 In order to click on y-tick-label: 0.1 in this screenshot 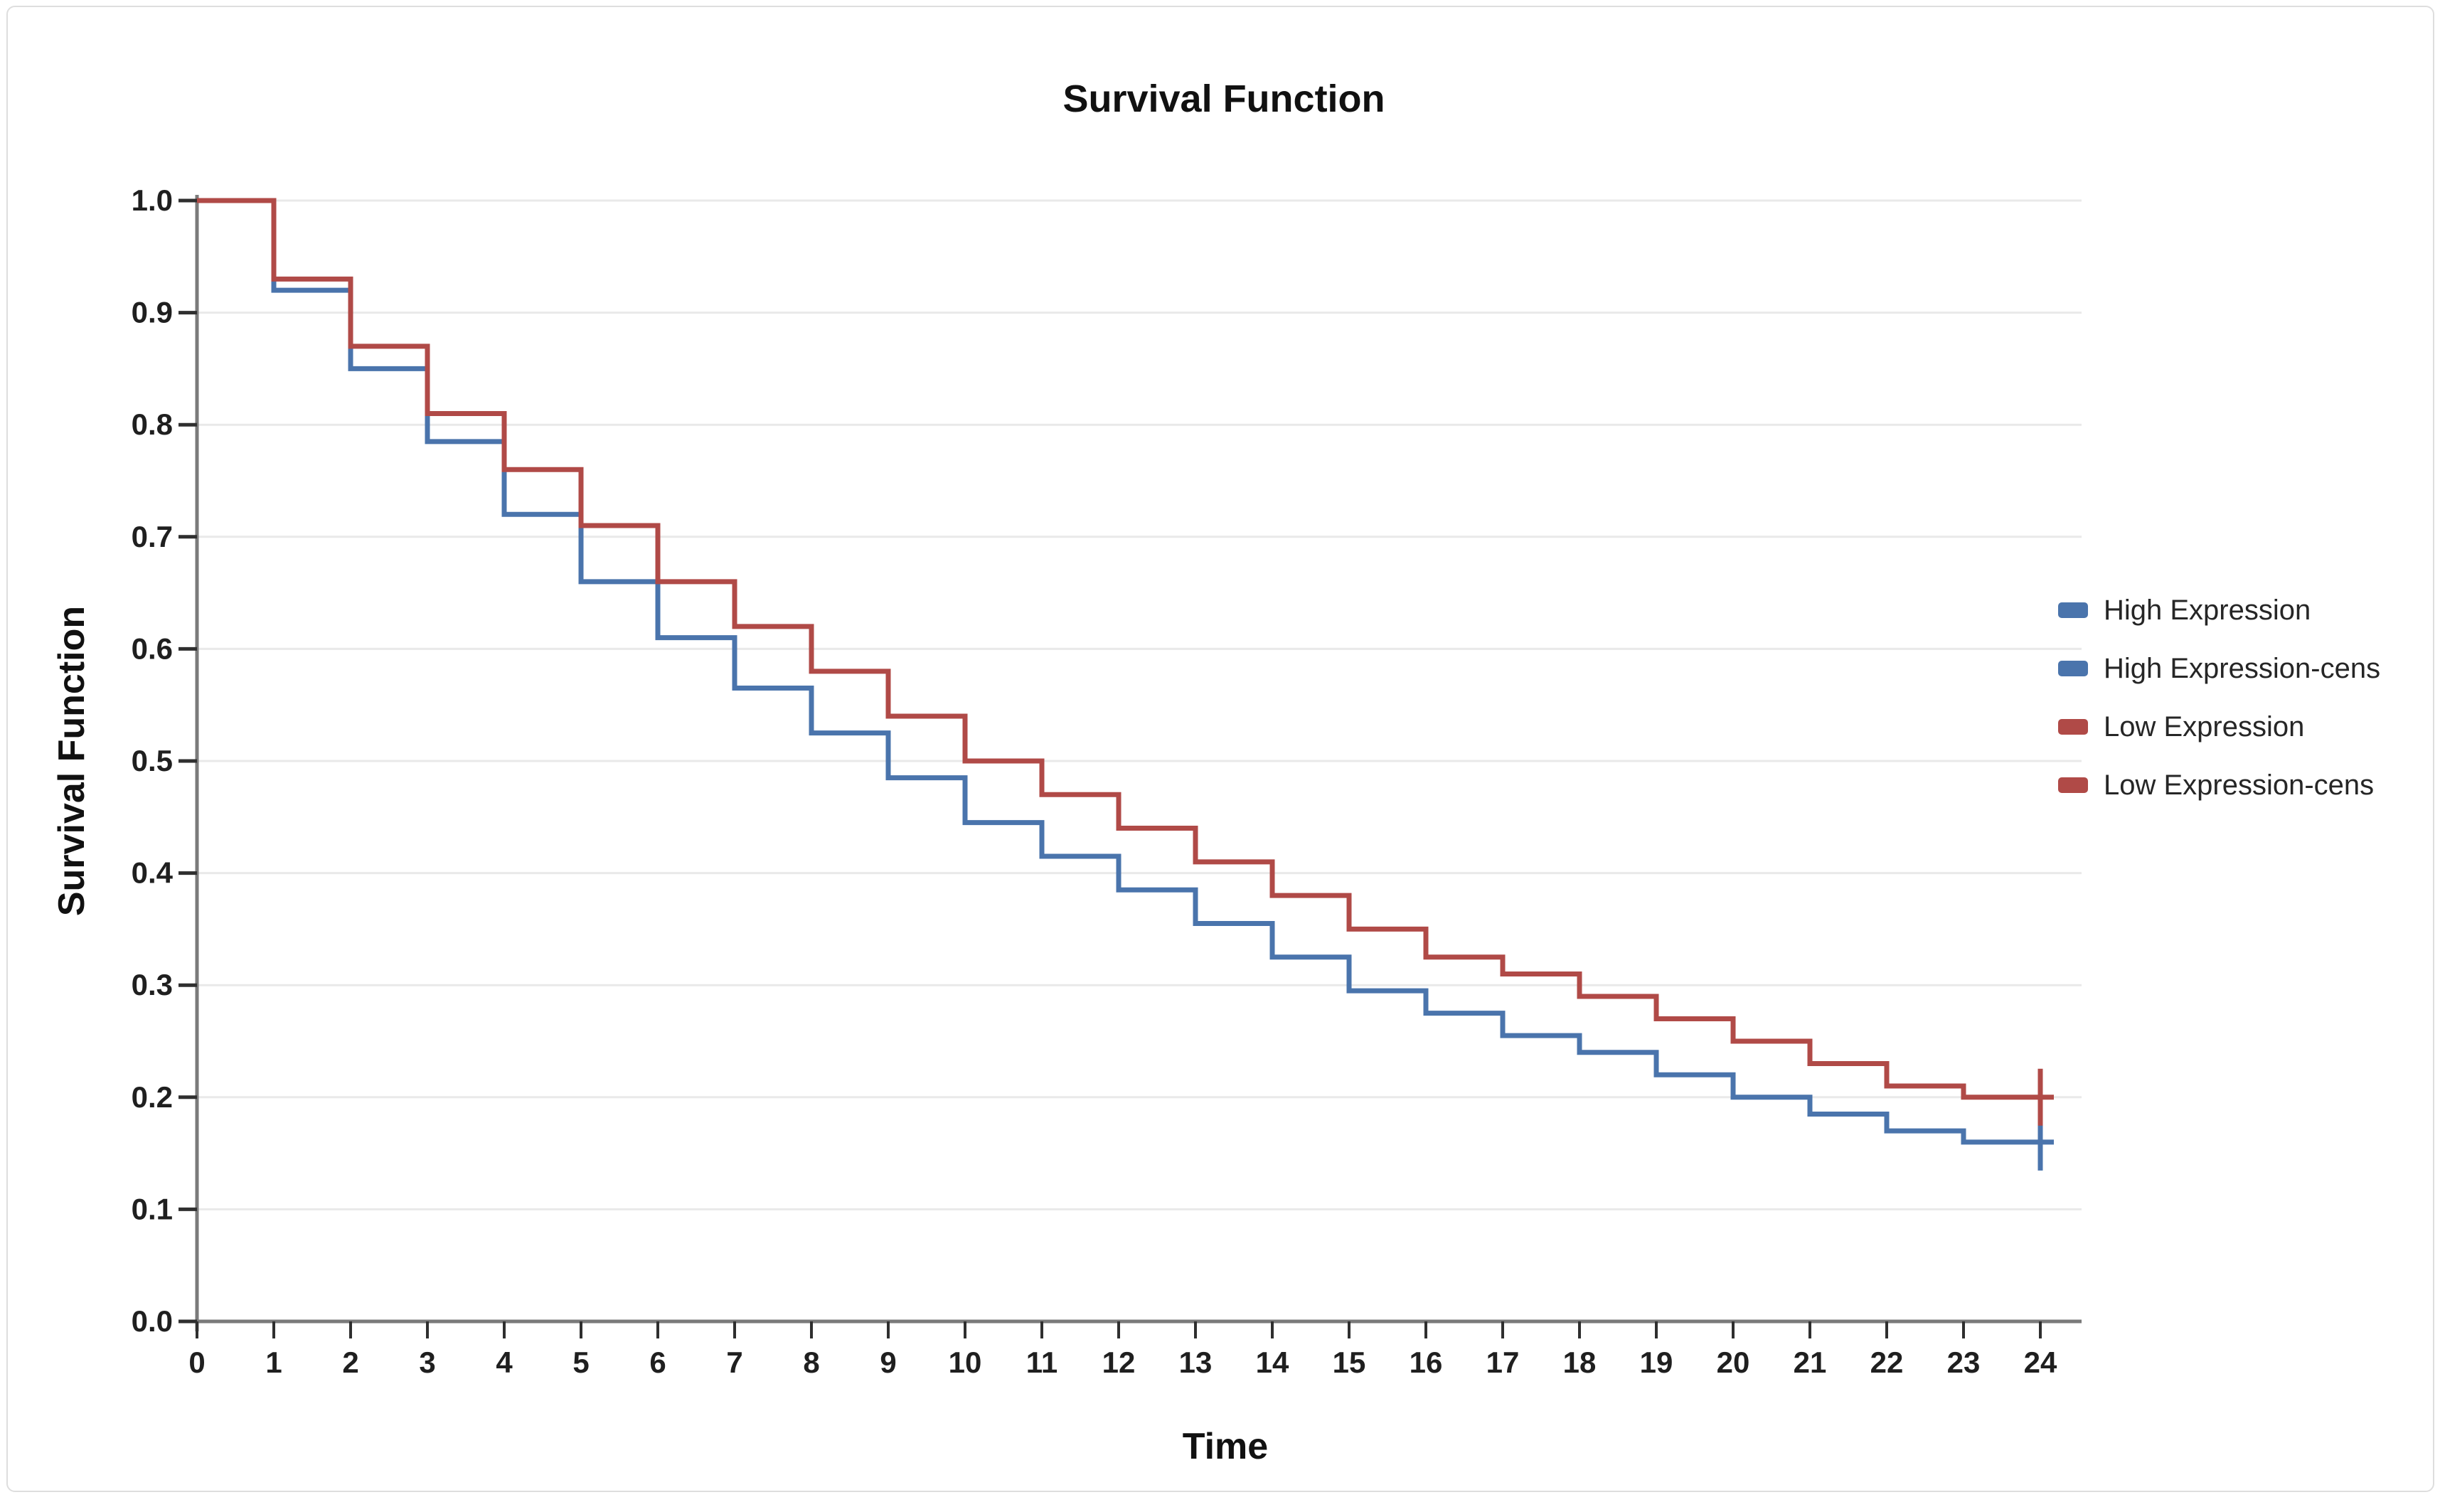, I will do `click(152, 1208)`.